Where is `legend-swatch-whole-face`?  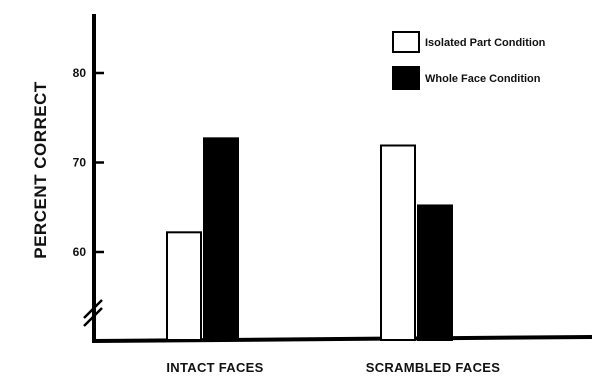 legend-swatch-whole-face is located at coordinates (406, 78).